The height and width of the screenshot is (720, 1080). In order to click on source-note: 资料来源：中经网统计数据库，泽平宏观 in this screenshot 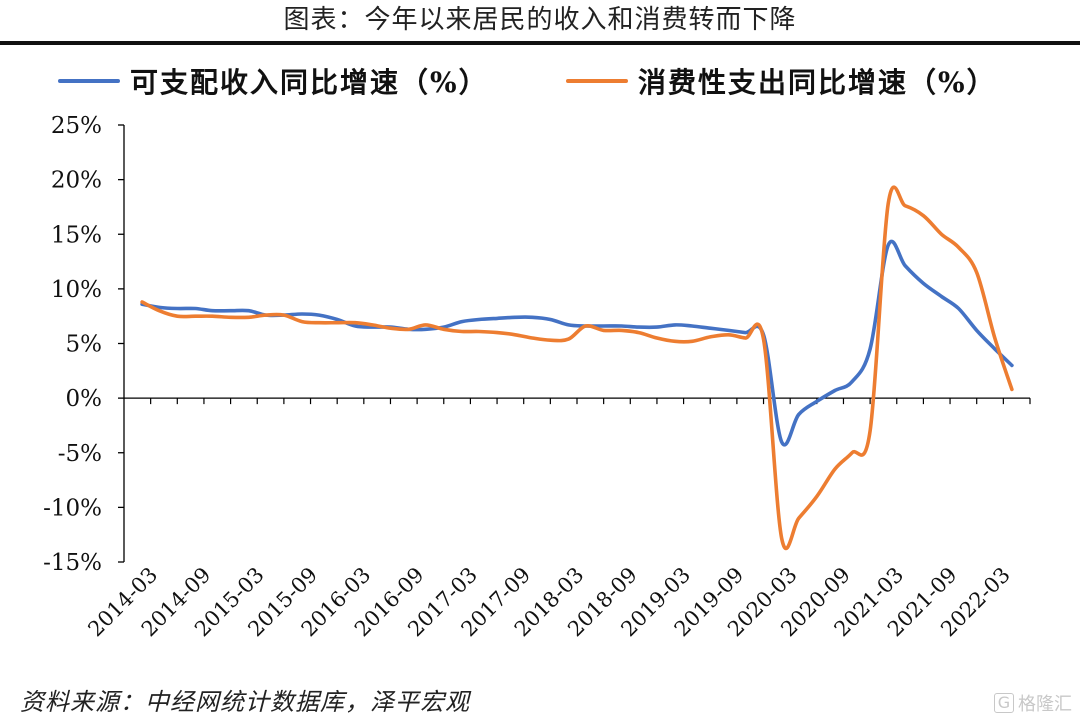, I will do `click(245, 702)`.